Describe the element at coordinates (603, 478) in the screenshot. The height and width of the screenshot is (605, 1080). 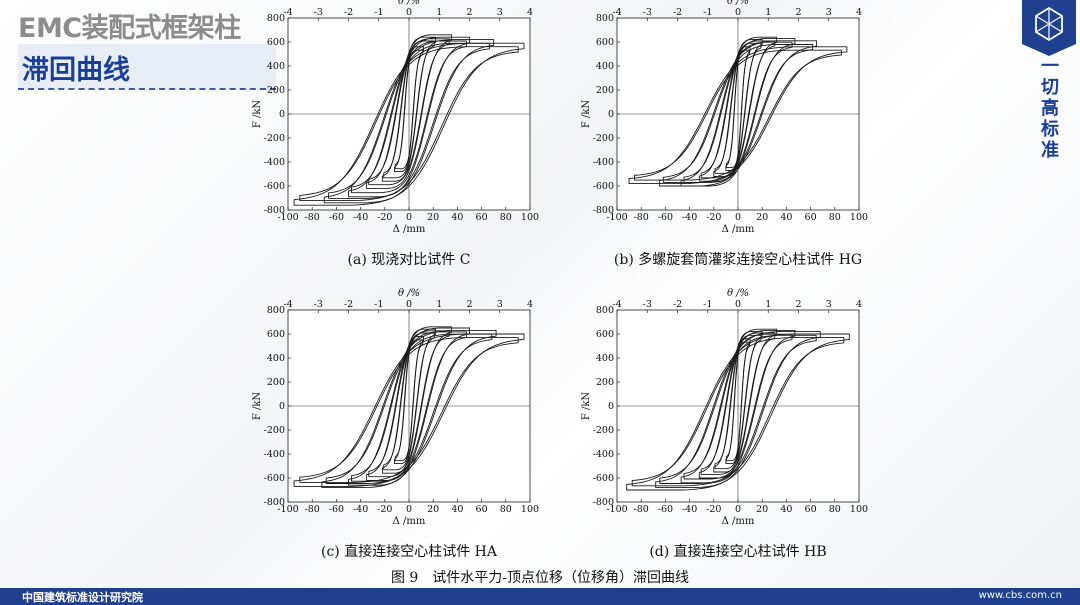
I see `y-tick-label: -600` at that location.